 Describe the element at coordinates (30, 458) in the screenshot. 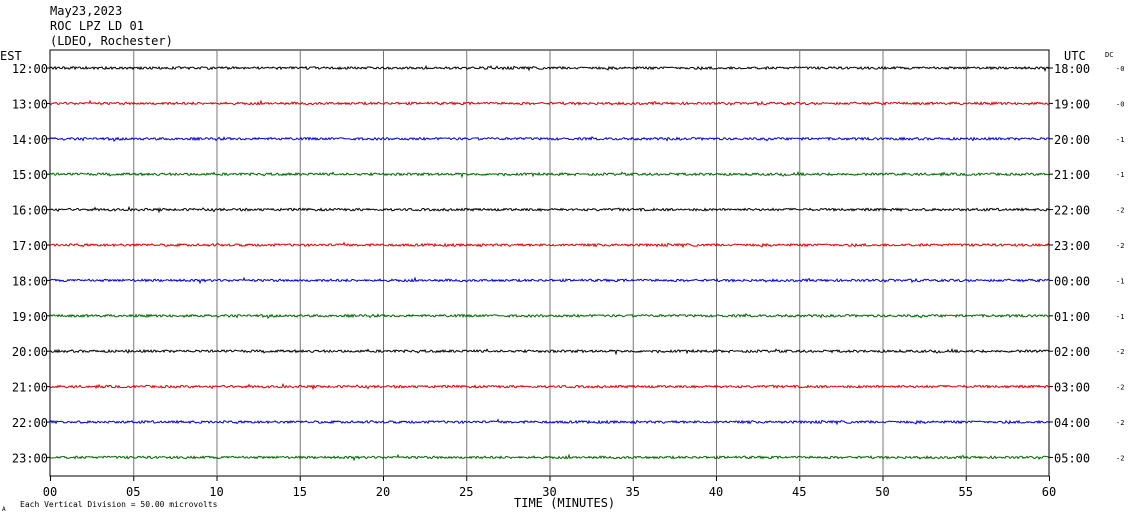

I see `est-time-label: 23:00` at that location.